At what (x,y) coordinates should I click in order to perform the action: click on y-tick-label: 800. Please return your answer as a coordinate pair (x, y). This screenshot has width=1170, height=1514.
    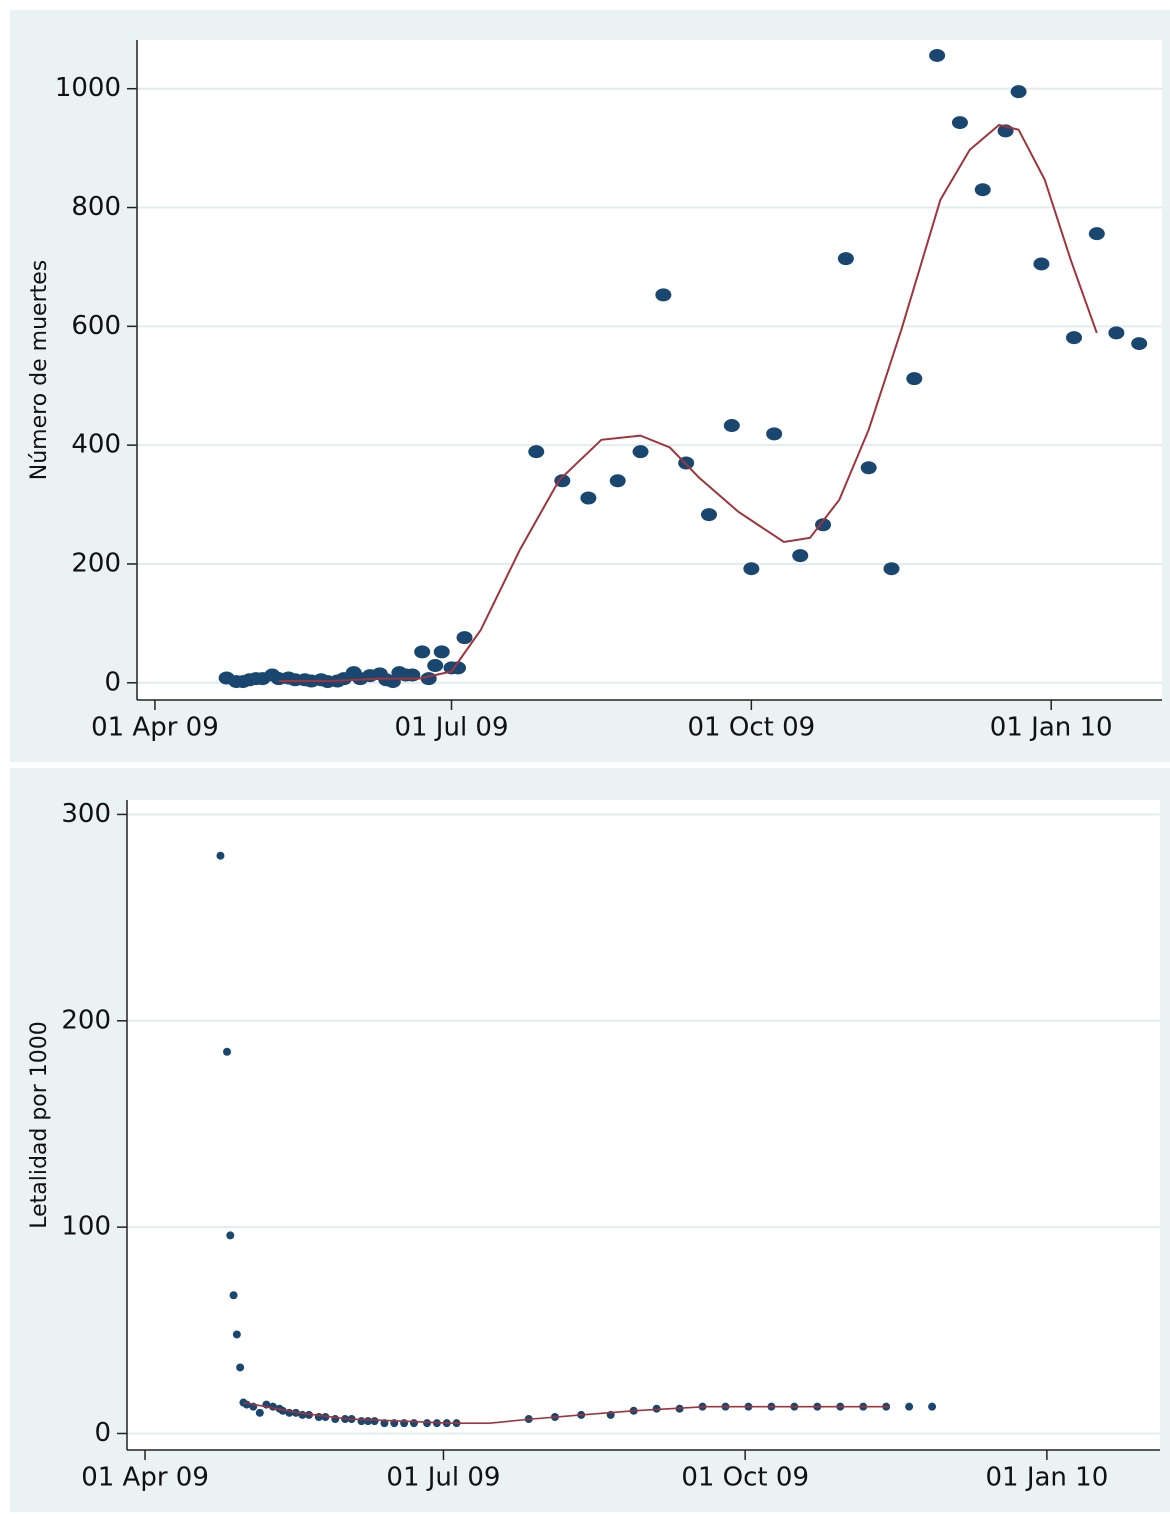
    Looking at the image, I should click on (96, 207).